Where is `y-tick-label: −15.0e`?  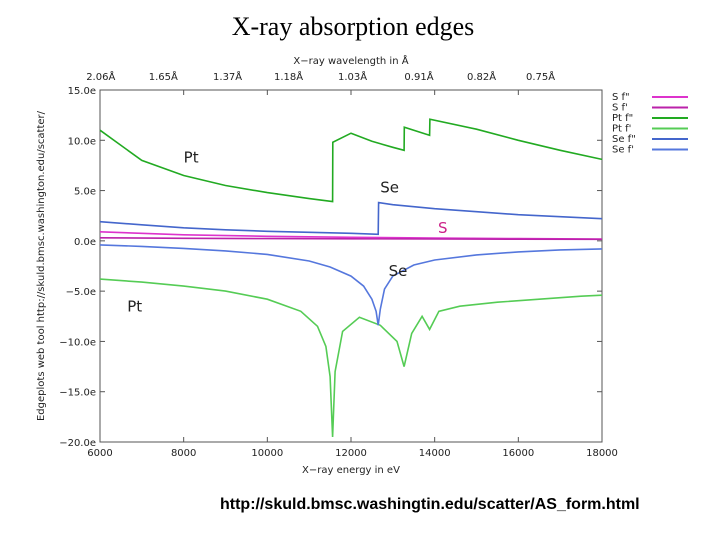 y-tick-label: −15.0e is located at coordinates (77, 393).